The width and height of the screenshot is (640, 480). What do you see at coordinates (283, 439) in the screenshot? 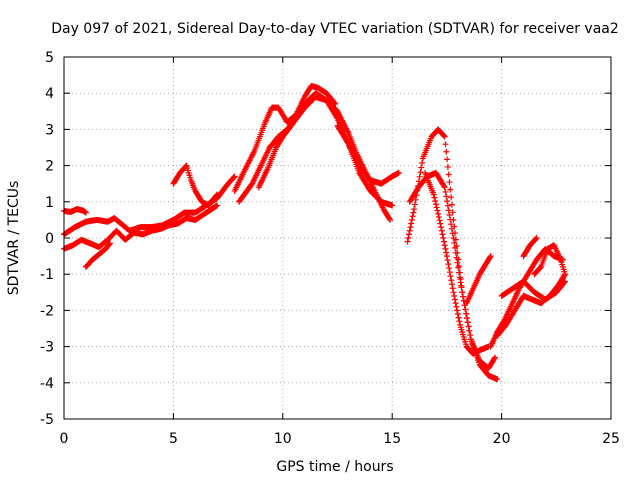
I see `x-tick-label: 10` at bounding box center [283, 439].